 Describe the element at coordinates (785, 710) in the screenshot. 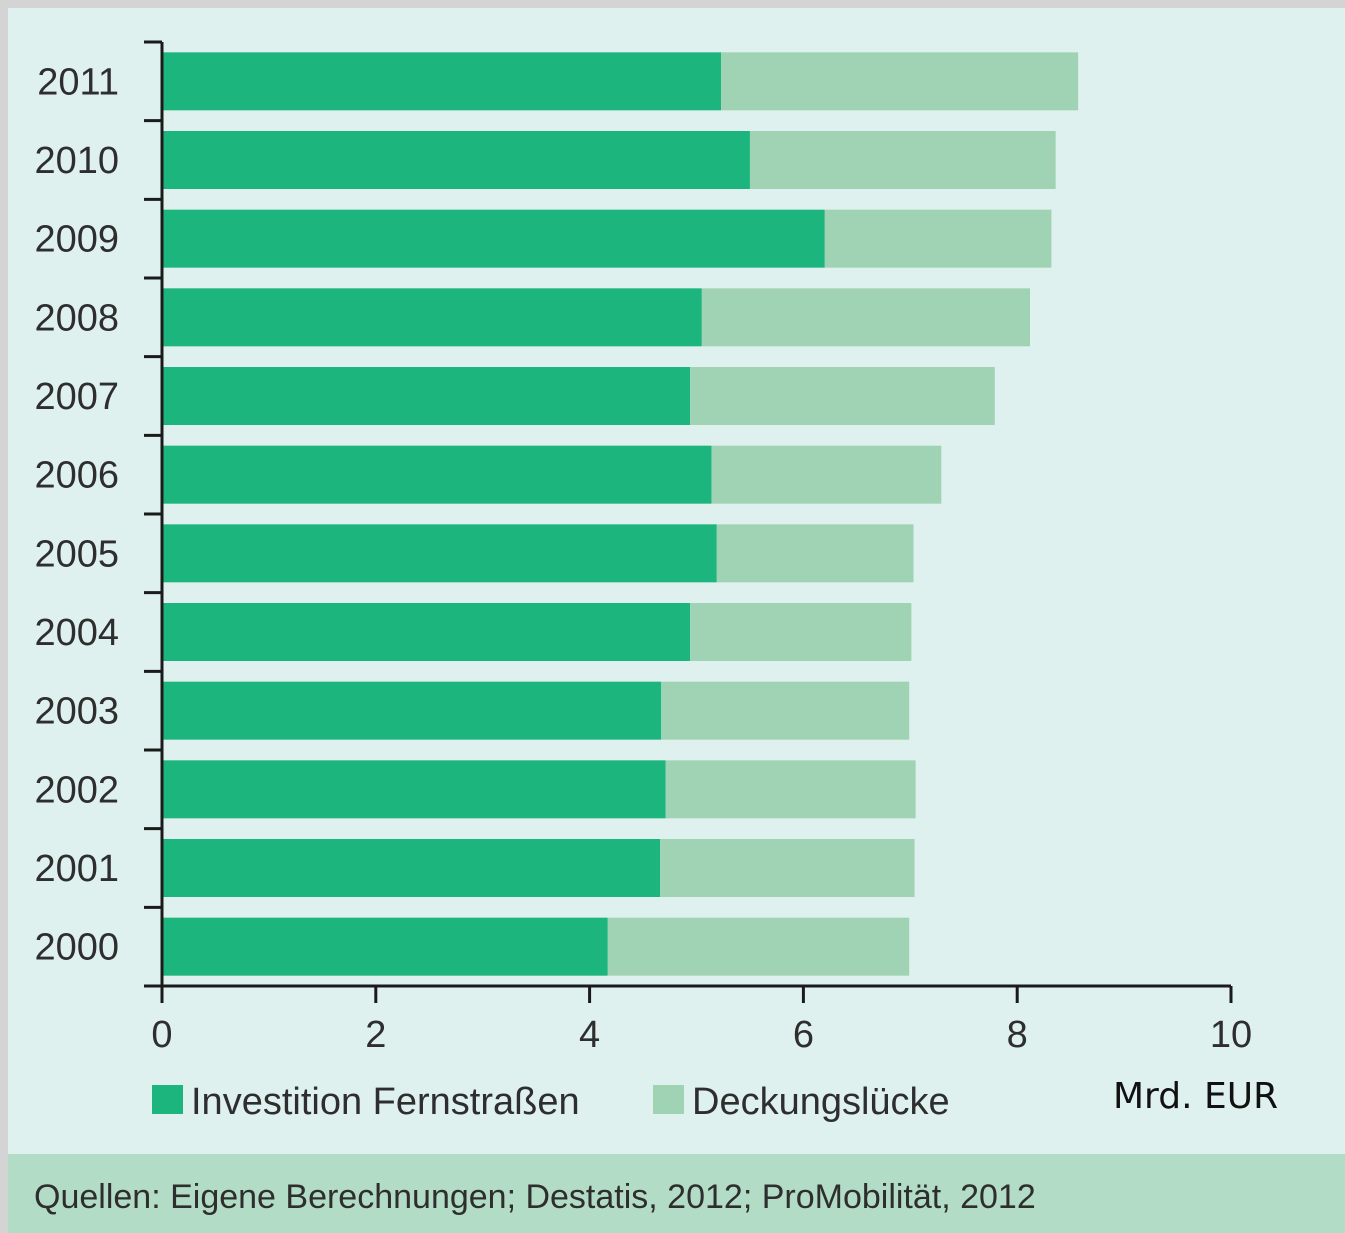

I see `bar-deckungsluecke-2003` at that location.